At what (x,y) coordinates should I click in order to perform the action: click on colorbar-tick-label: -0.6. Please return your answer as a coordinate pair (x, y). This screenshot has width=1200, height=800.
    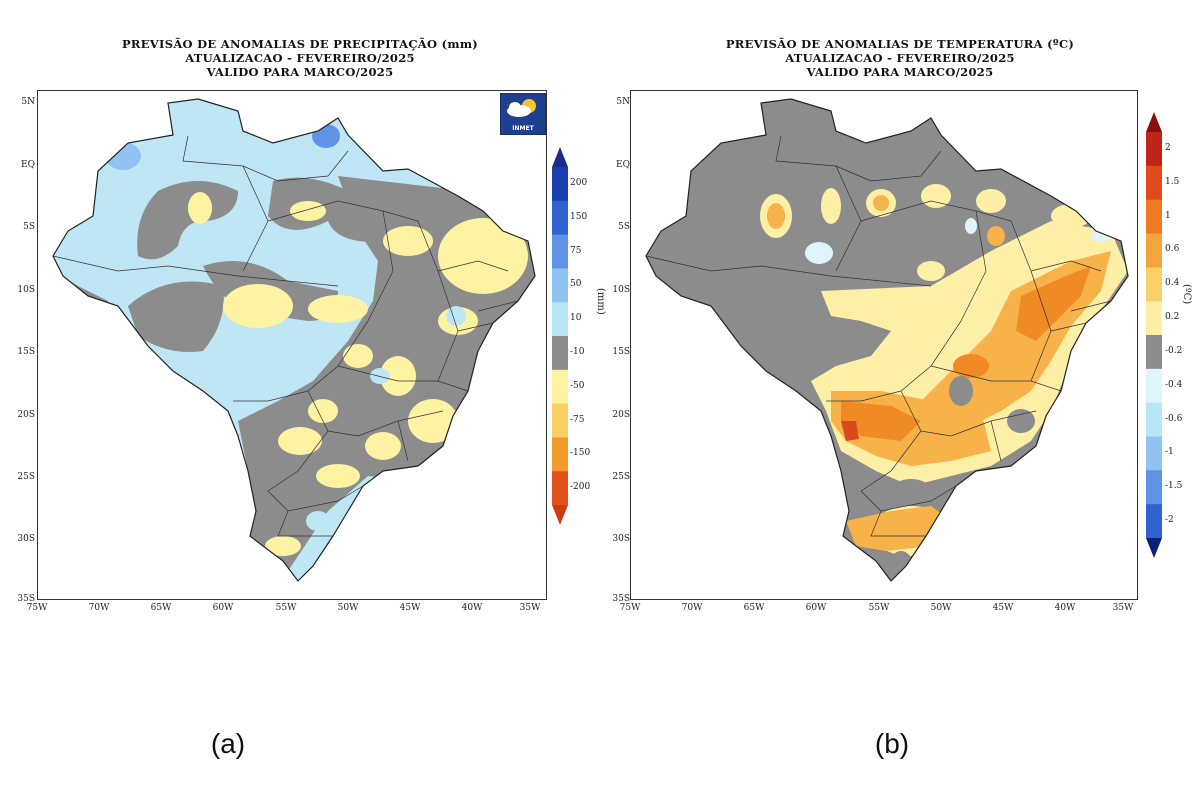
    Looking at the image, I should click on (1174, 418).